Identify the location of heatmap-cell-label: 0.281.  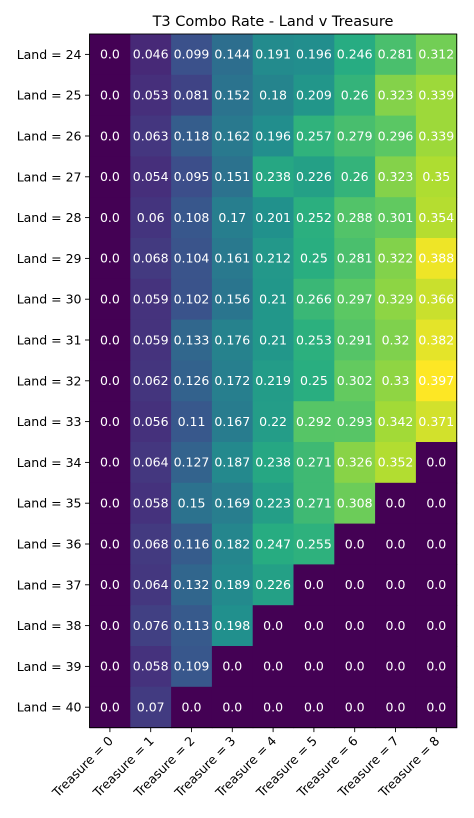
(396, 54).